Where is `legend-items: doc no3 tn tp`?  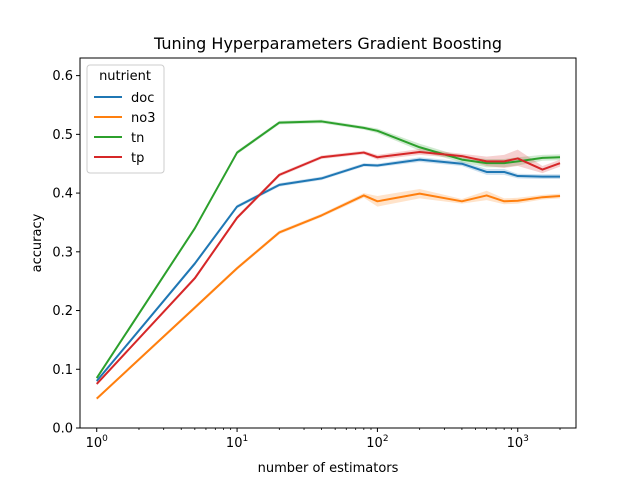 legend-items: doc no3 tn tp is located at coordinates (124, 128).